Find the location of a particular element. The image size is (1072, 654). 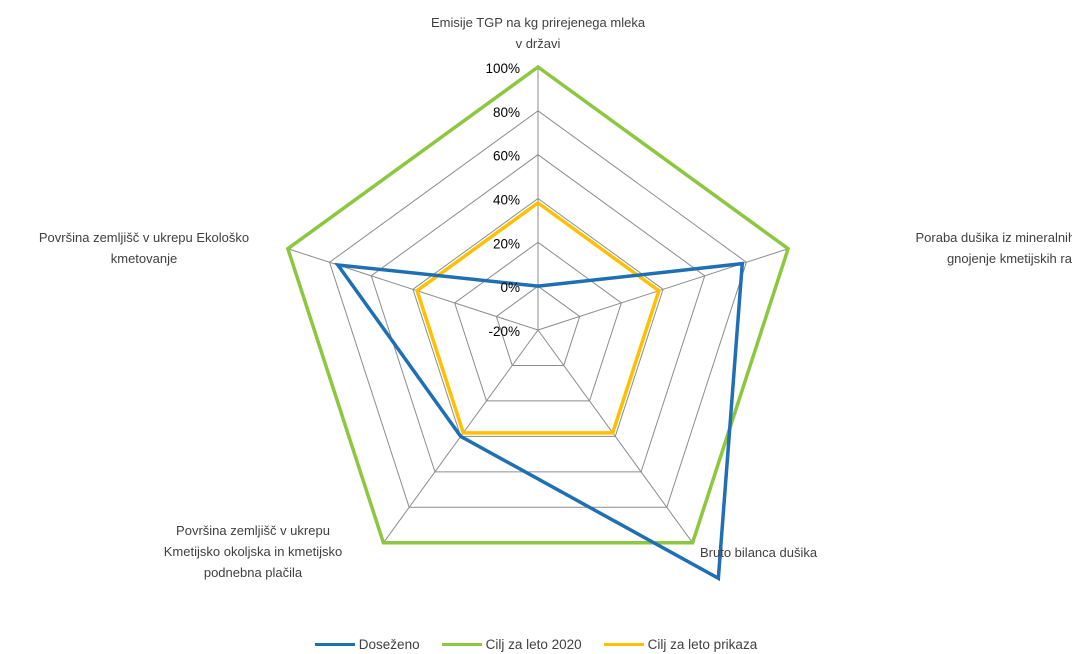

legend-item: Cilj za leto prikaza is located at coordinates (680, 644).